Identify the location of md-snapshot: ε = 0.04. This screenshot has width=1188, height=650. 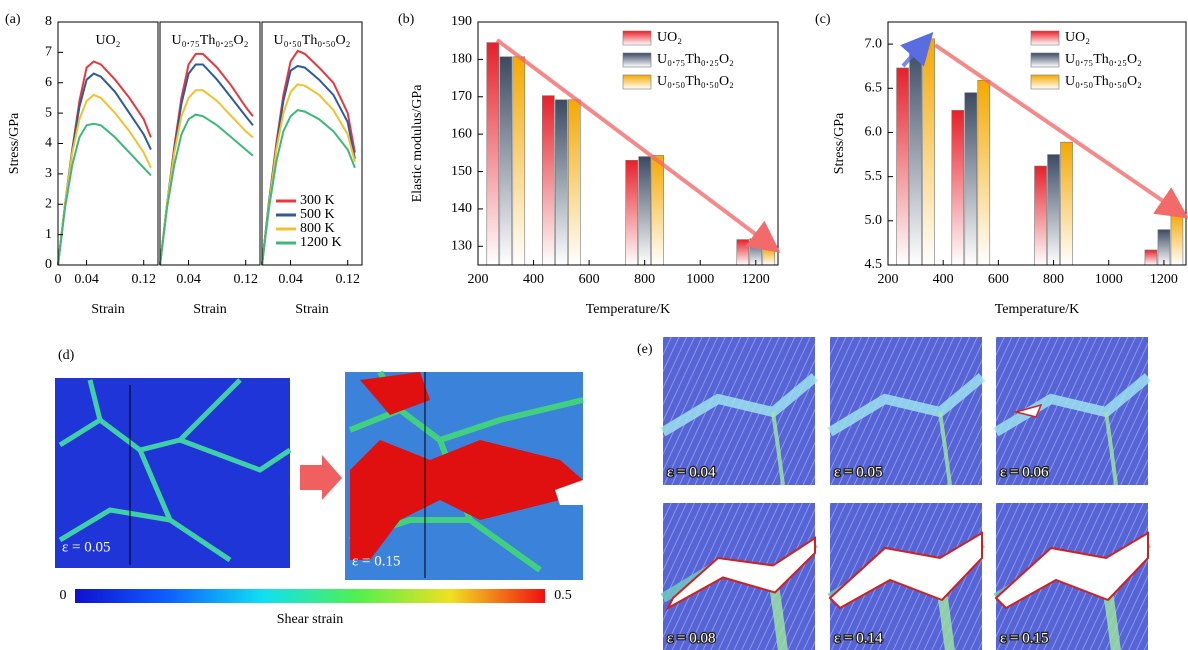
(739, 411).